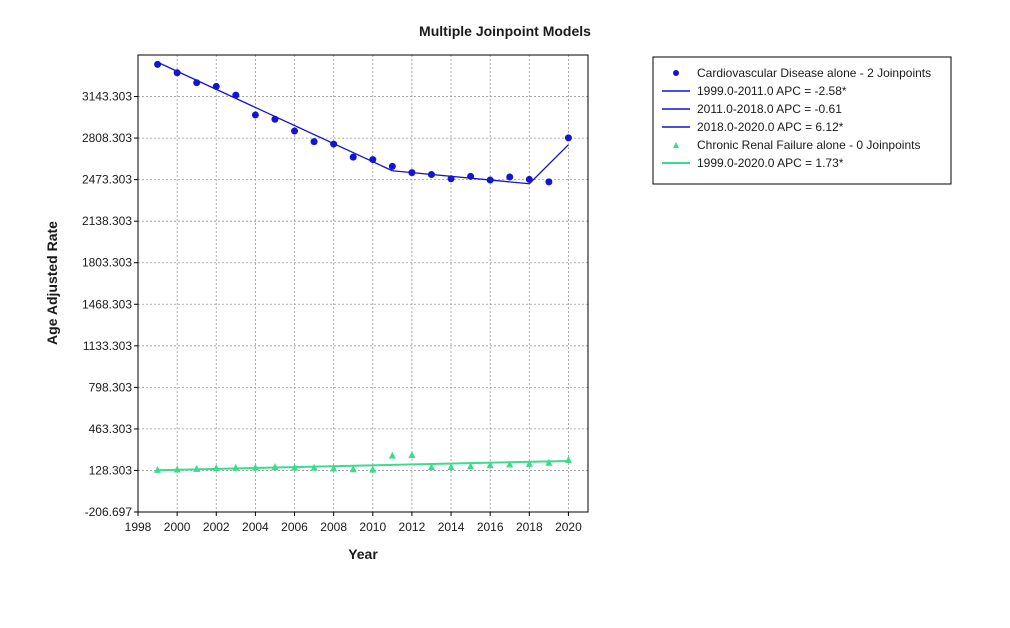  Describe the element at coordinates (529, 527) in the screenshot. I see `x-tick-label: 2018` at that location.